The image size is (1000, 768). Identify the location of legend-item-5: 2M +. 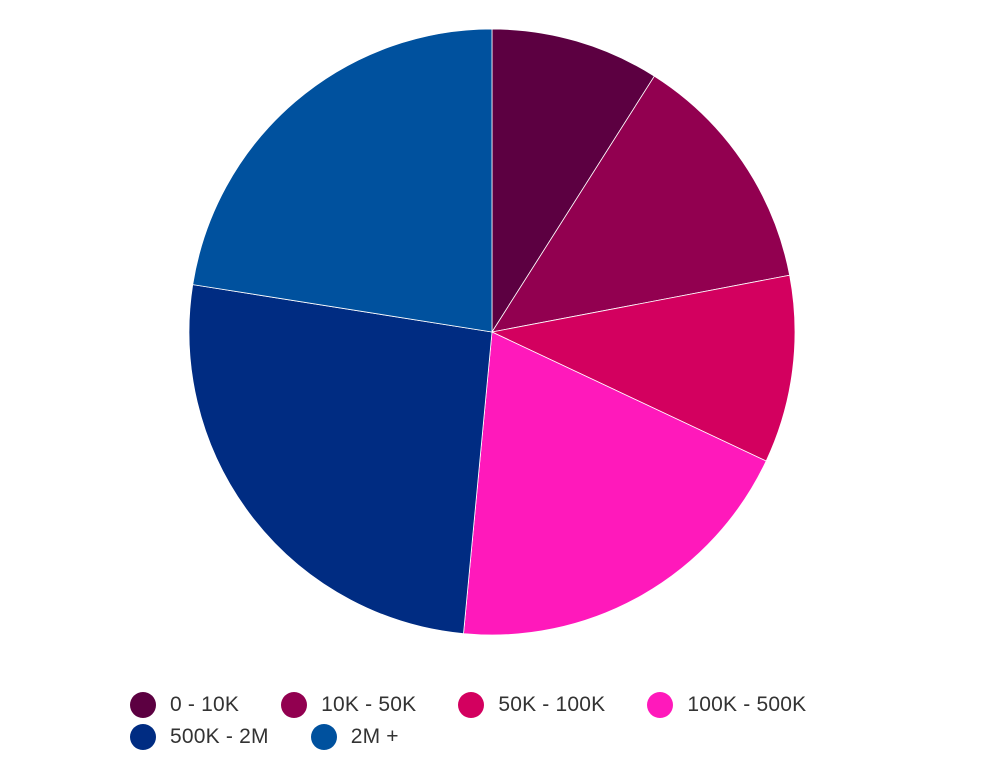
(354, 737).